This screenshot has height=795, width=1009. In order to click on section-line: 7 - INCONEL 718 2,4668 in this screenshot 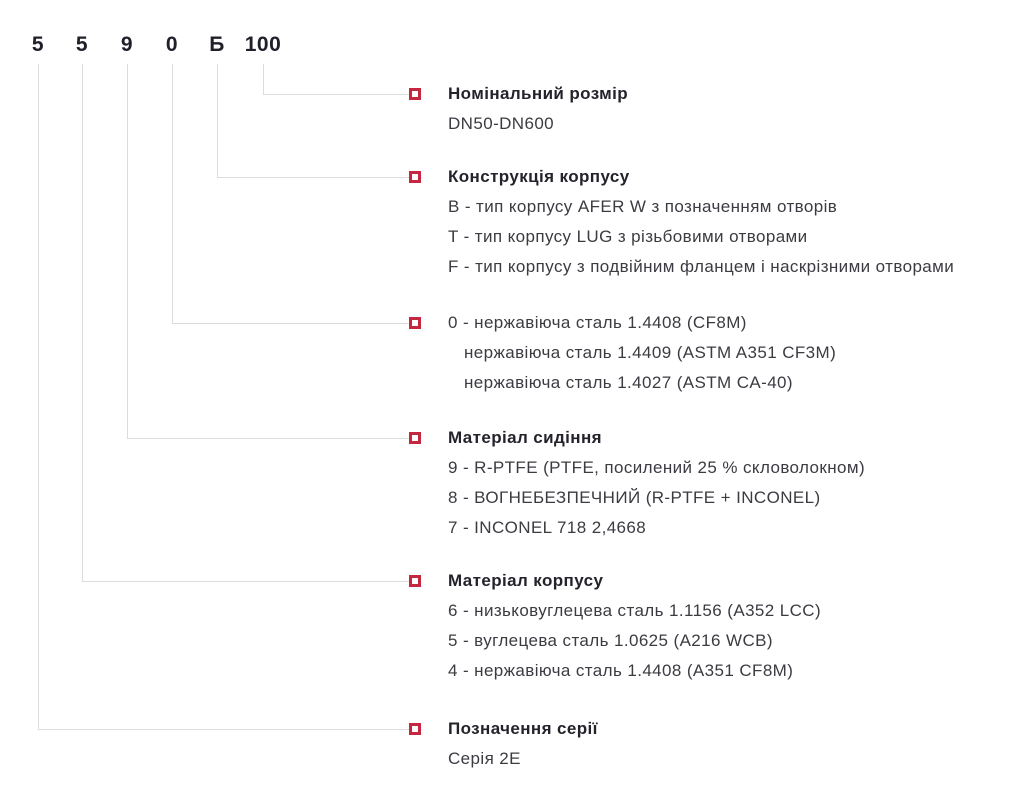, I will do `click(547, 527)`.